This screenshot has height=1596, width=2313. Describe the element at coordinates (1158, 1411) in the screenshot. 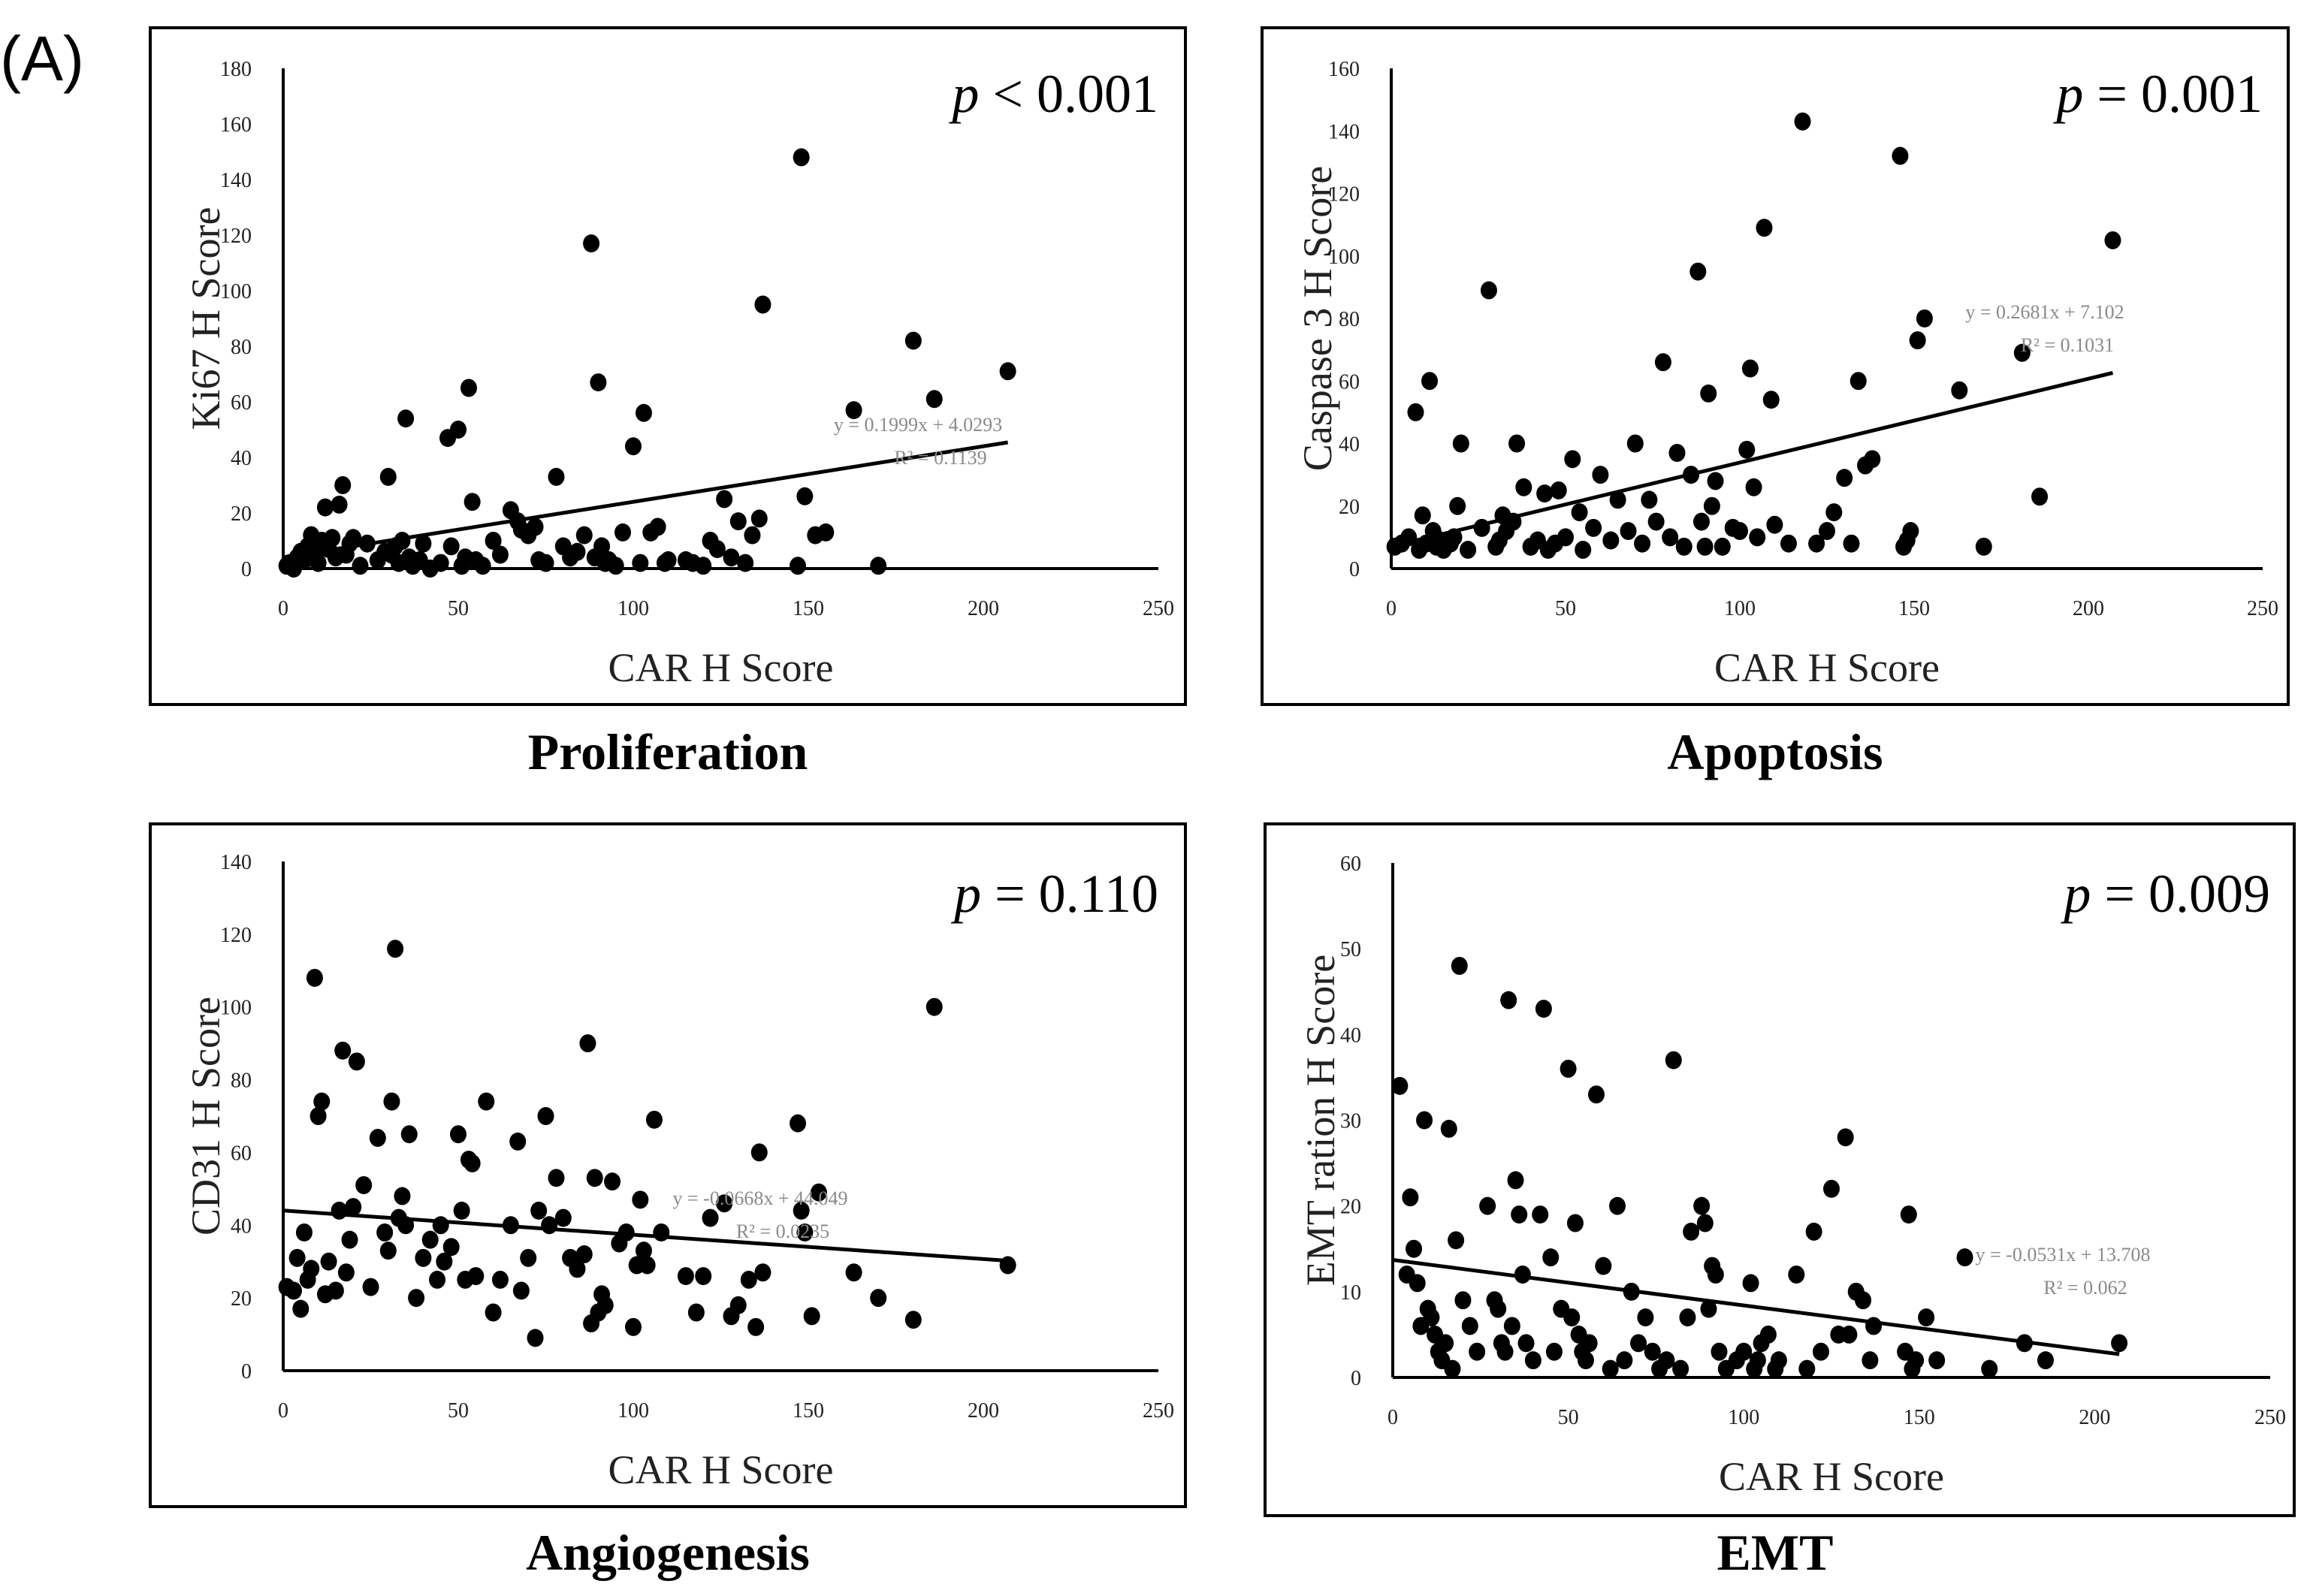

I see `x-tick-label: 250` at that location.